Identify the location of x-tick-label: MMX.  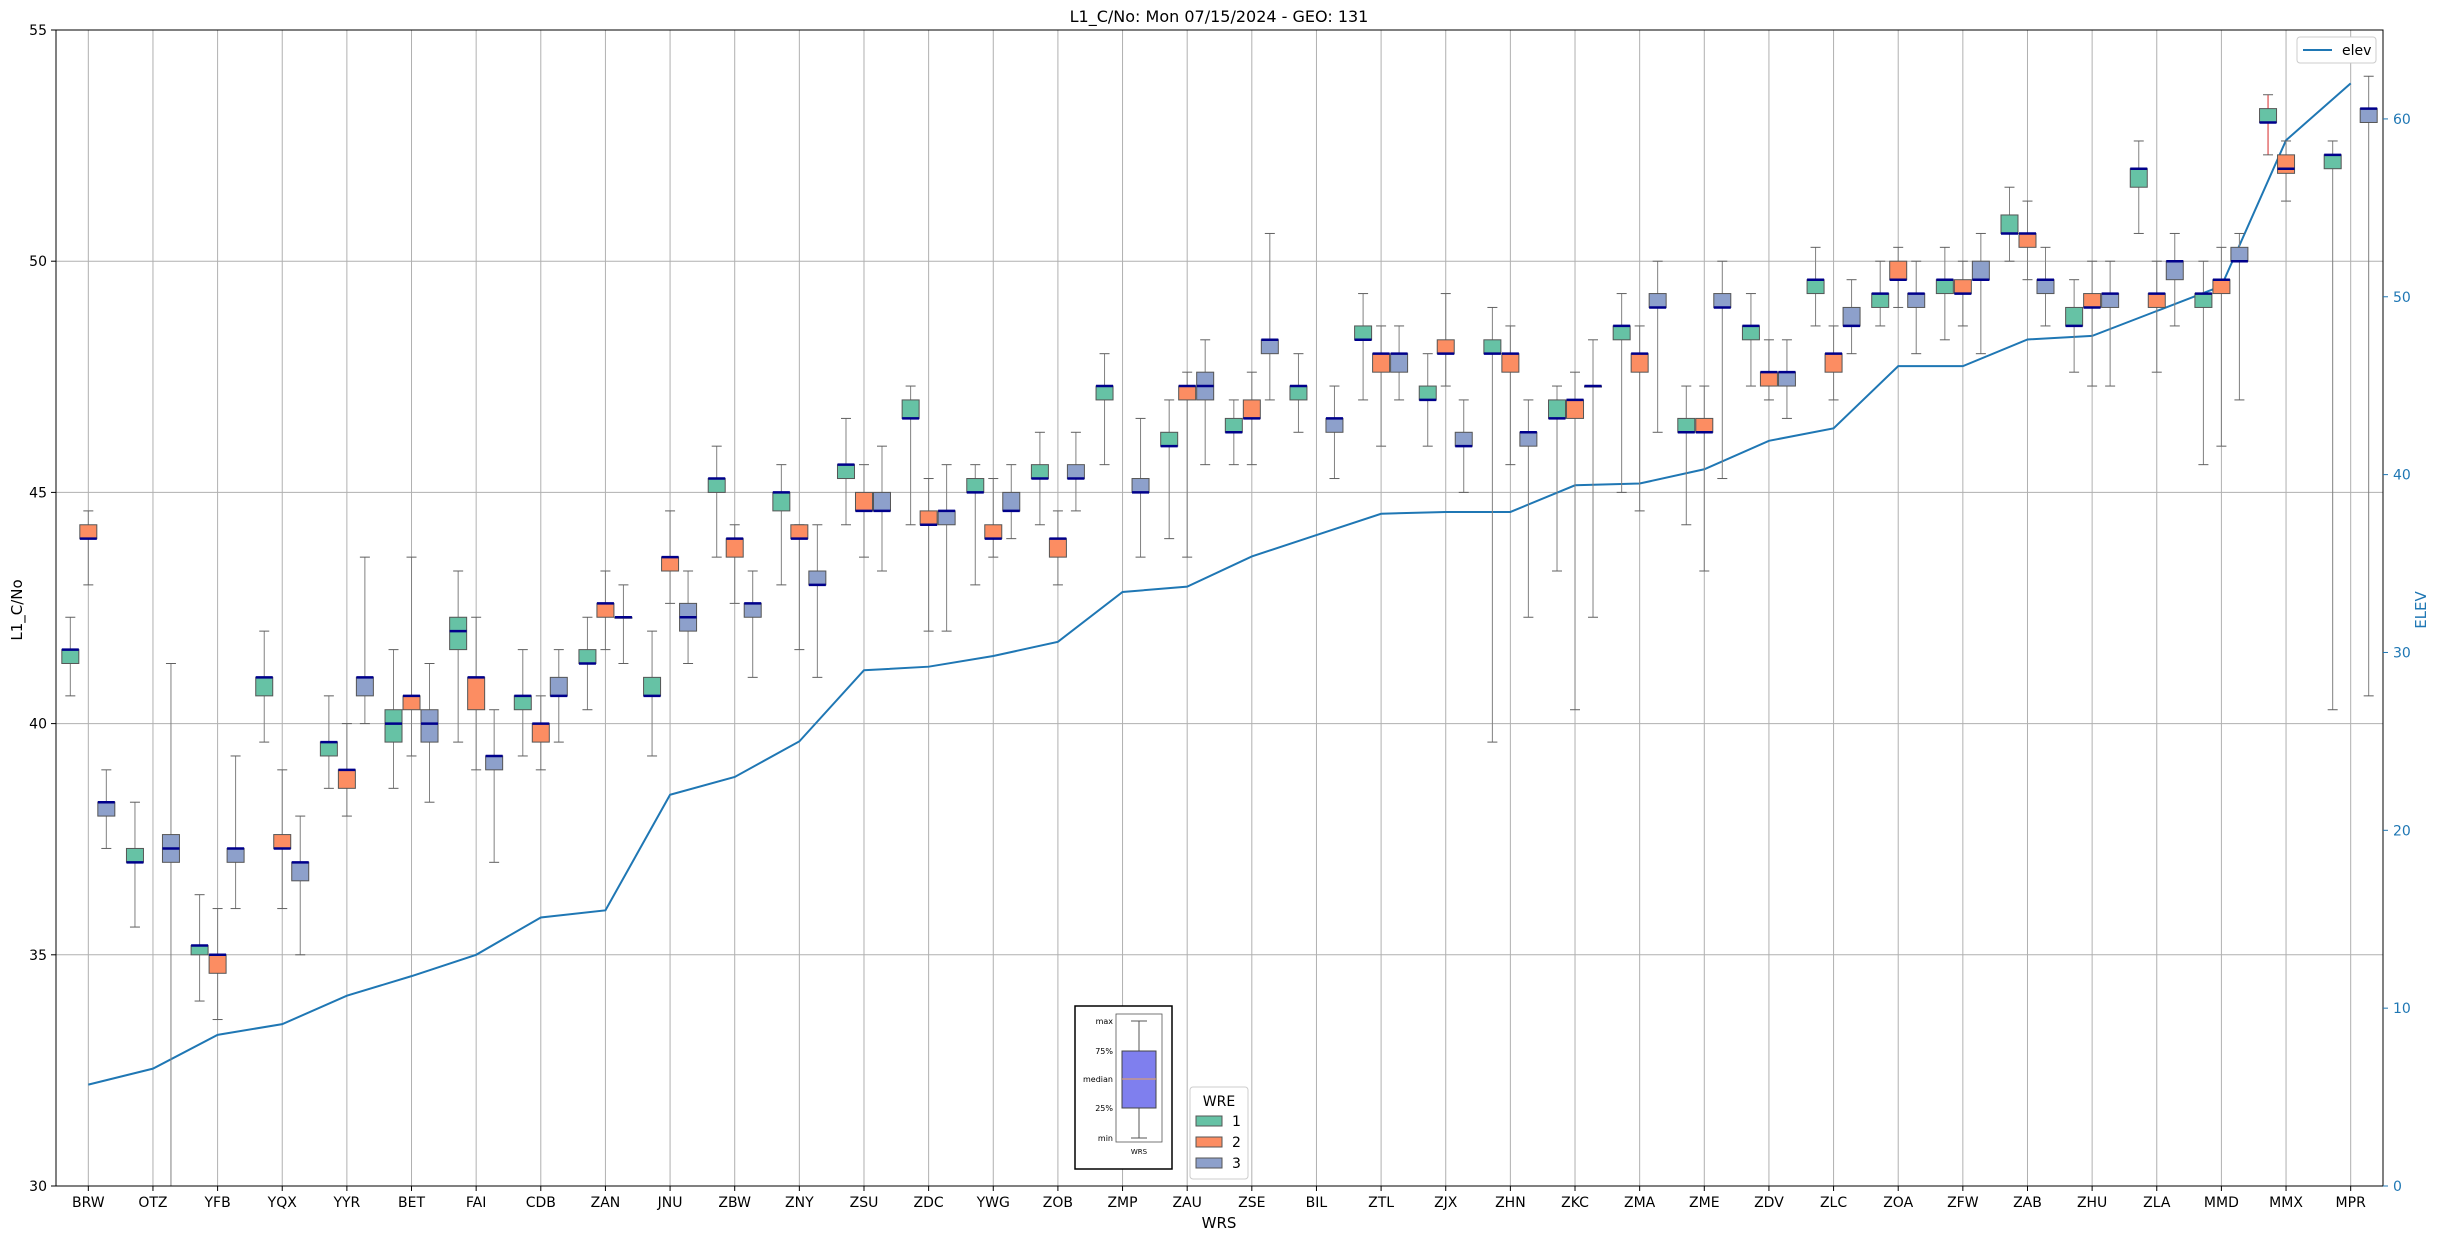
(2286, 1203).